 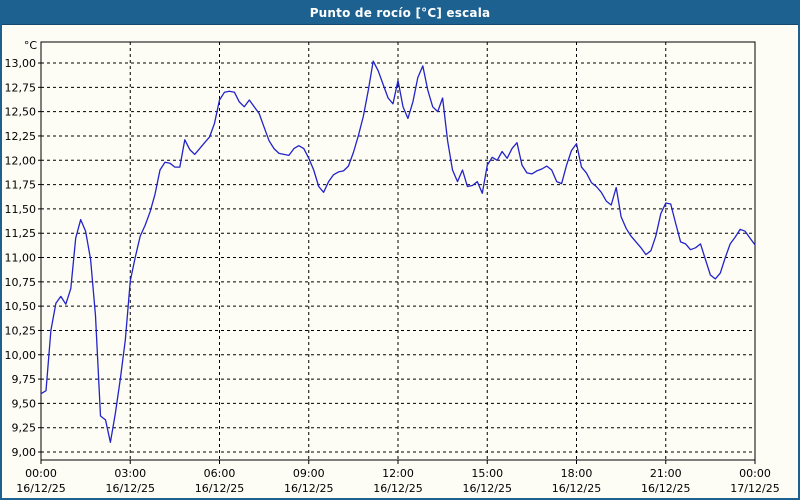 I want to click on y-tick-label: 9,25, so click(x=24, y=428).